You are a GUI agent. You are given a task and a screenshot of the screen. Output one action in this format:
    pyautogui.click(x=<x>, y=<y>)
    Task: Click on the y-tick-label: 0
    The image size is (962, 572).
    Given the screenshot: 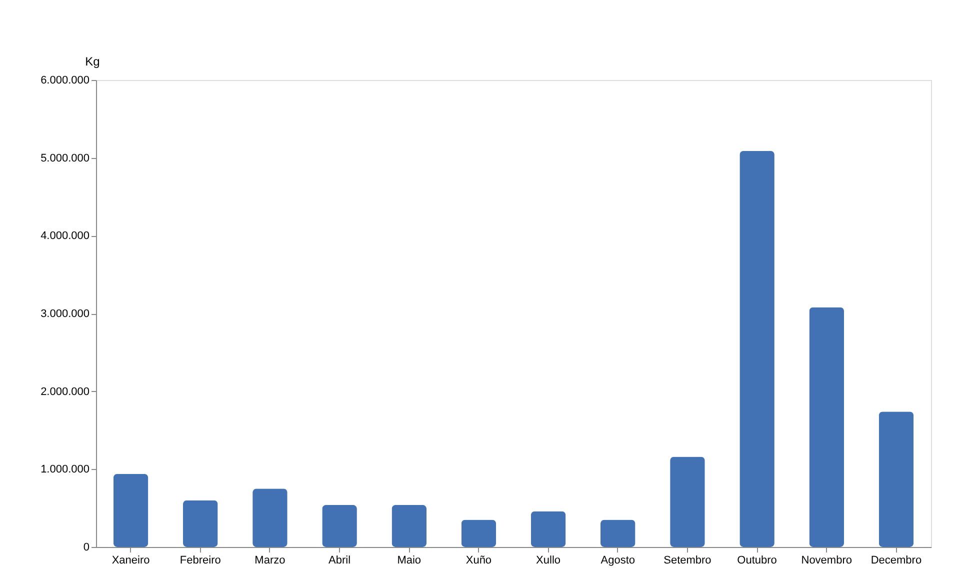 What is the action you would take?
    pyautogui.click(x=86, y=548)
    